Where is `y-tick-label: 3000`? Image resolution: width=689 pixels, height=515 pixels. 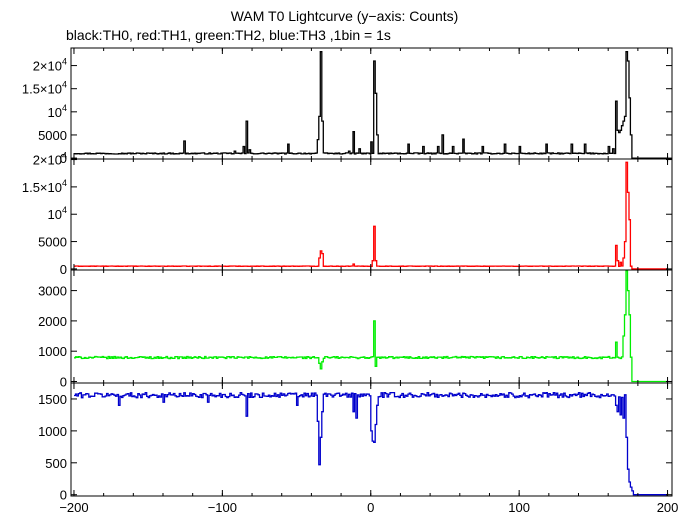 y-tick-label: 3000 is located at coordinates (52, 291).